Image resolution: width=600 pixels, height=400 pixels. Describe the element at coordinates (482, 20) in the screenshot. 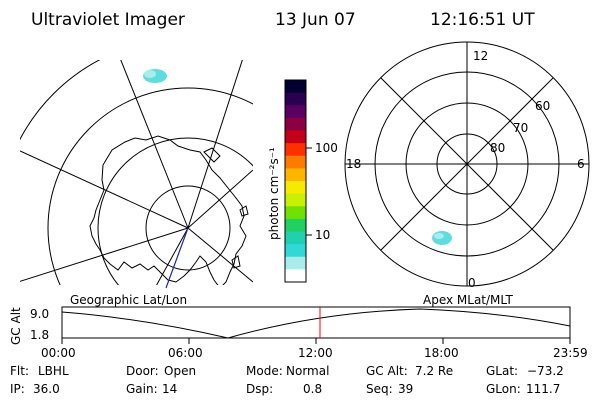

I see `time: 12:16:51 UT` at that location.